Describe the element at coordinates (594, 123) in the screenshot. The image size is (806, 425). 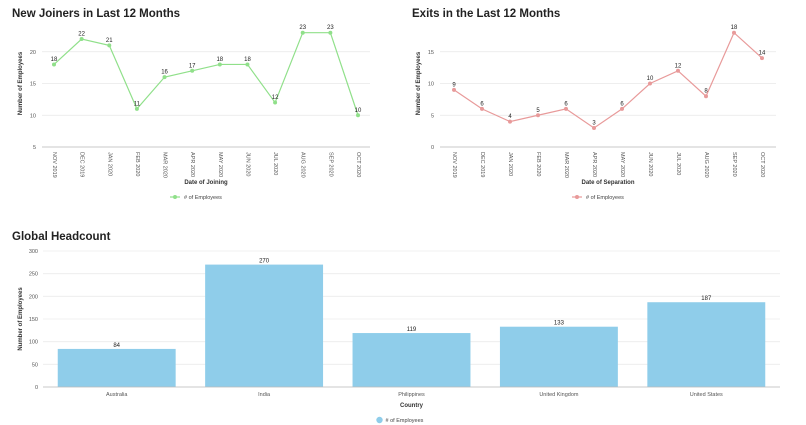
I see `exits-data-label: 3` at that location.